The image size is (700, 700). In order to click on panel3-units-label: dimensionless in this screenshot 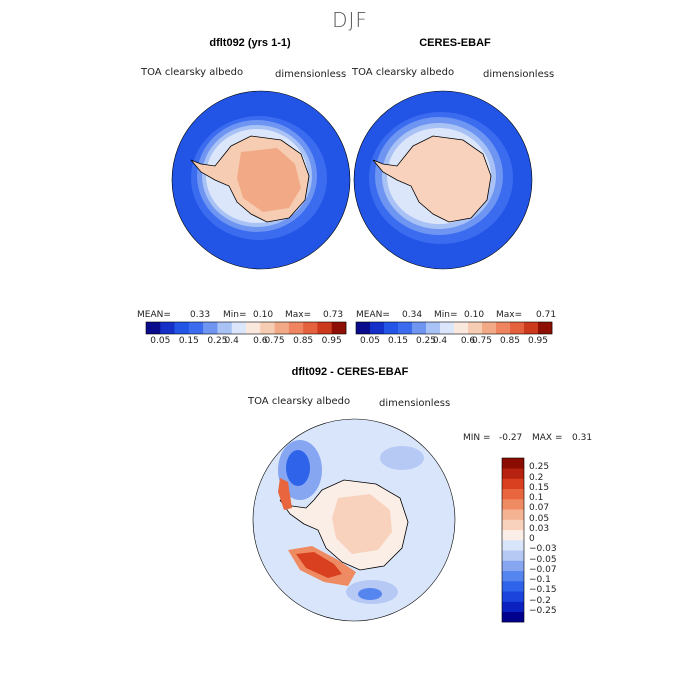, I will do `click(415, 403)`.